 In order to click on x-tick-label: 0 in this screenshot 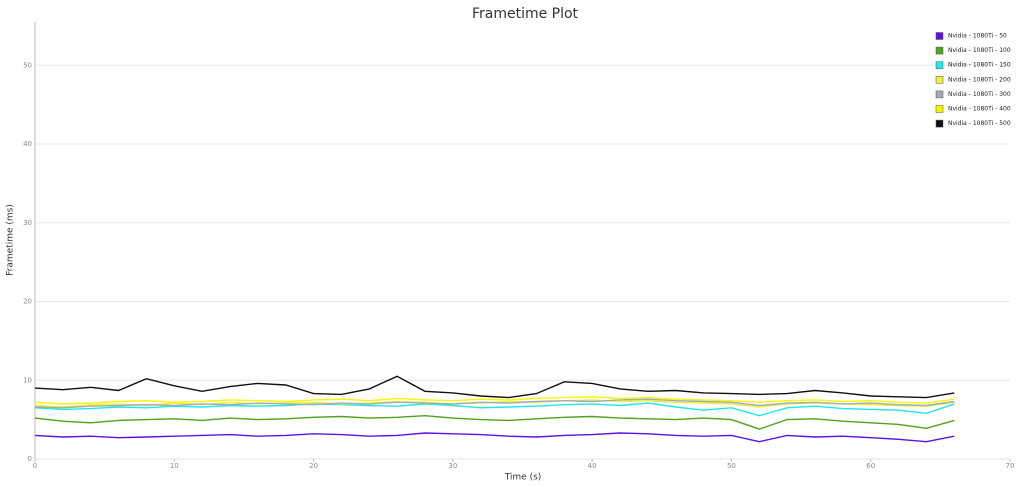, I will do `click(35, 466)`.